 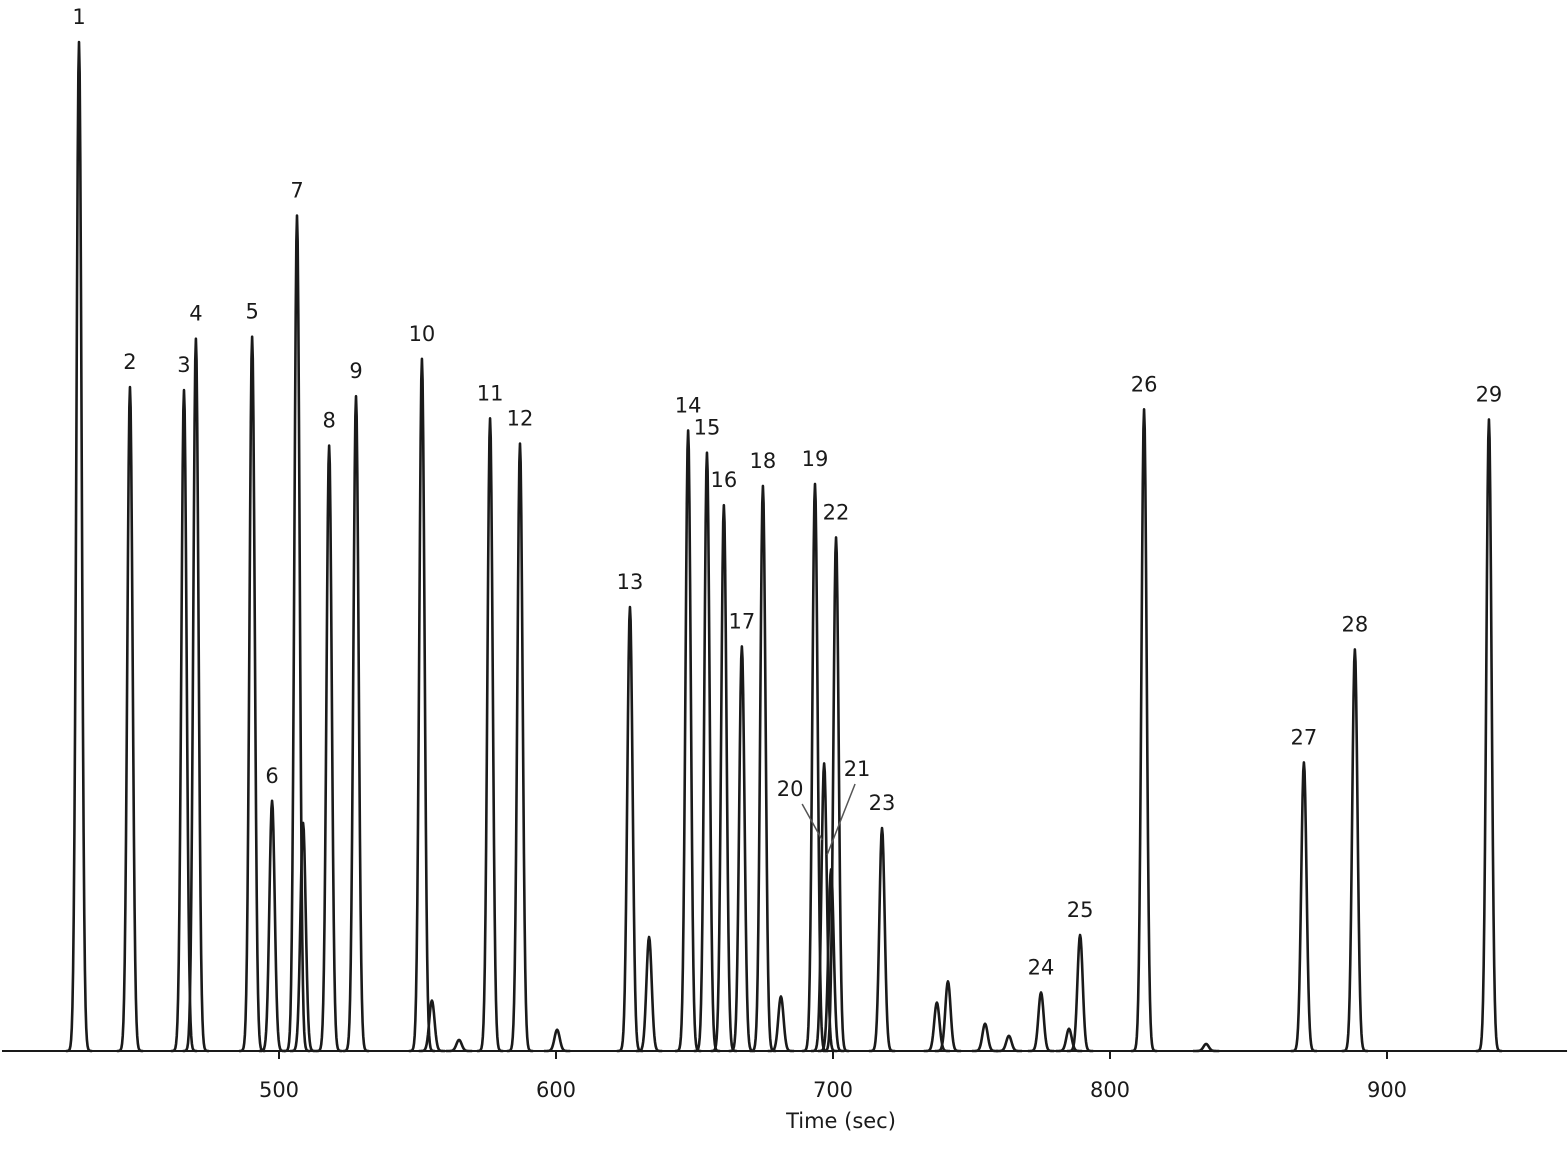 What do you see at coordinates (630, 582) in the screenshot?
I see `peak-label: 13` at bounding box center [630, 582].